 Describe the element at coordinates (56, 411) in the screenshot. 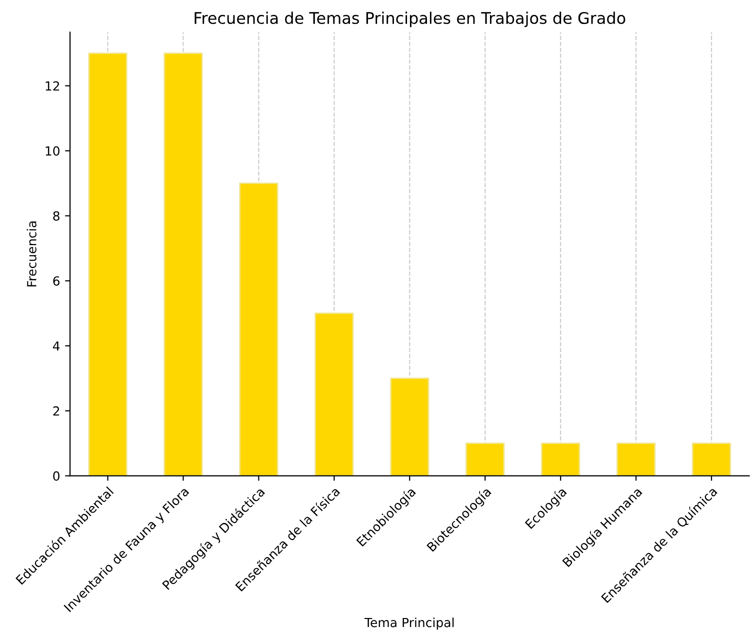

I see `y-tick-label: 2` at that location.